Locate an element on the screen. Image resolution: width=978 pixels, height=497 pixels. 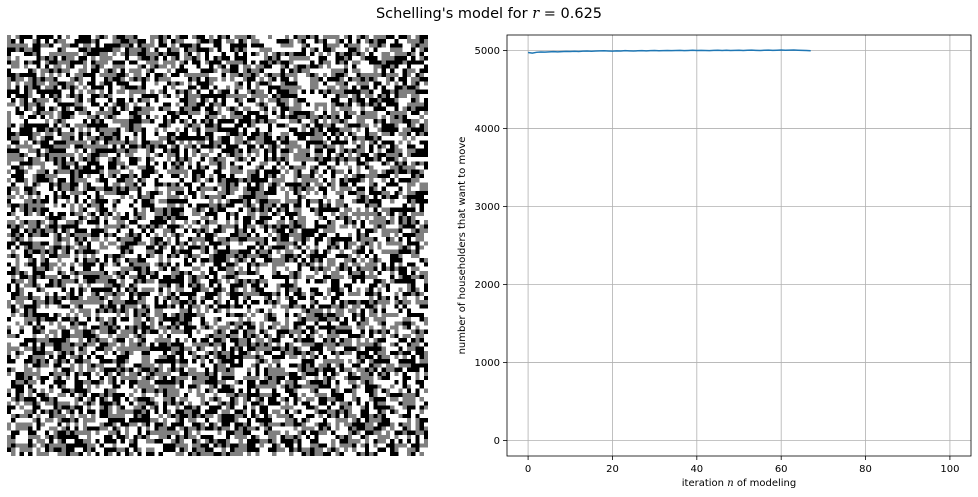
series-line-moves is located at coordinates (669, 51).